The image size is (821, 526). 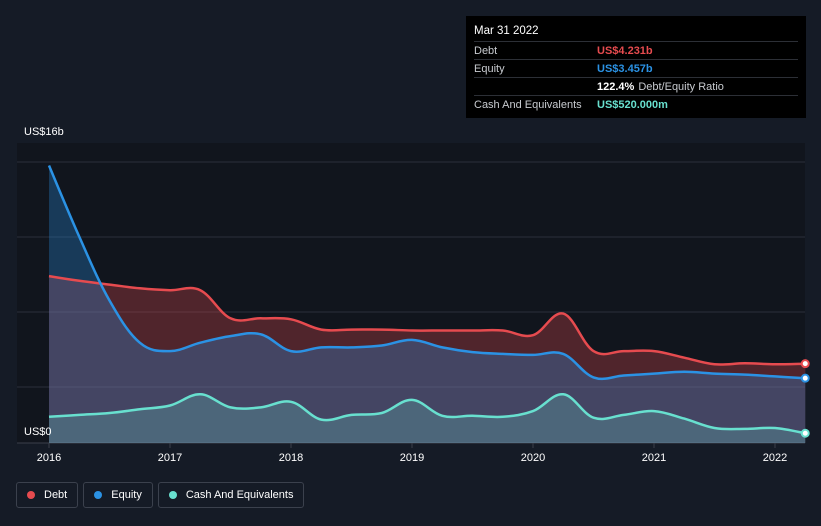 What do you see at coordinates (98, 495) in the screenshot?
I see `equity-dot-icon` at bounding box center [98, 495].